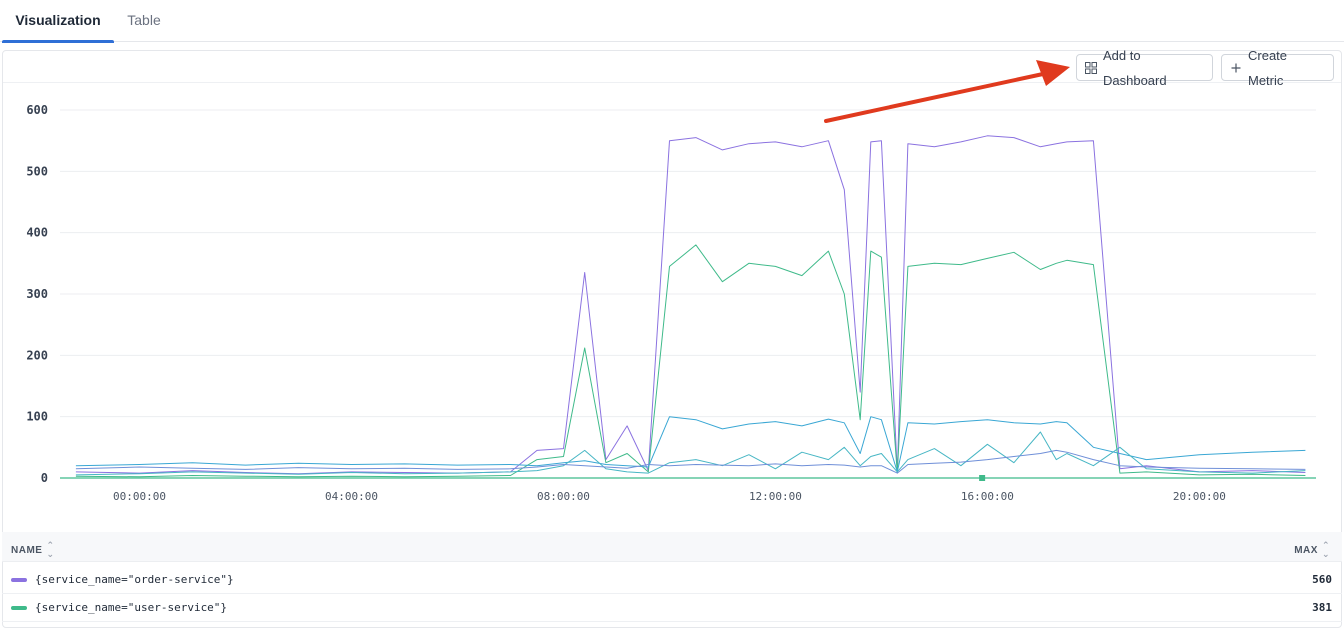 This screenshot has height=630, width=1344. I want to click on tab-bar: Visualization Table, so click(672, 21).